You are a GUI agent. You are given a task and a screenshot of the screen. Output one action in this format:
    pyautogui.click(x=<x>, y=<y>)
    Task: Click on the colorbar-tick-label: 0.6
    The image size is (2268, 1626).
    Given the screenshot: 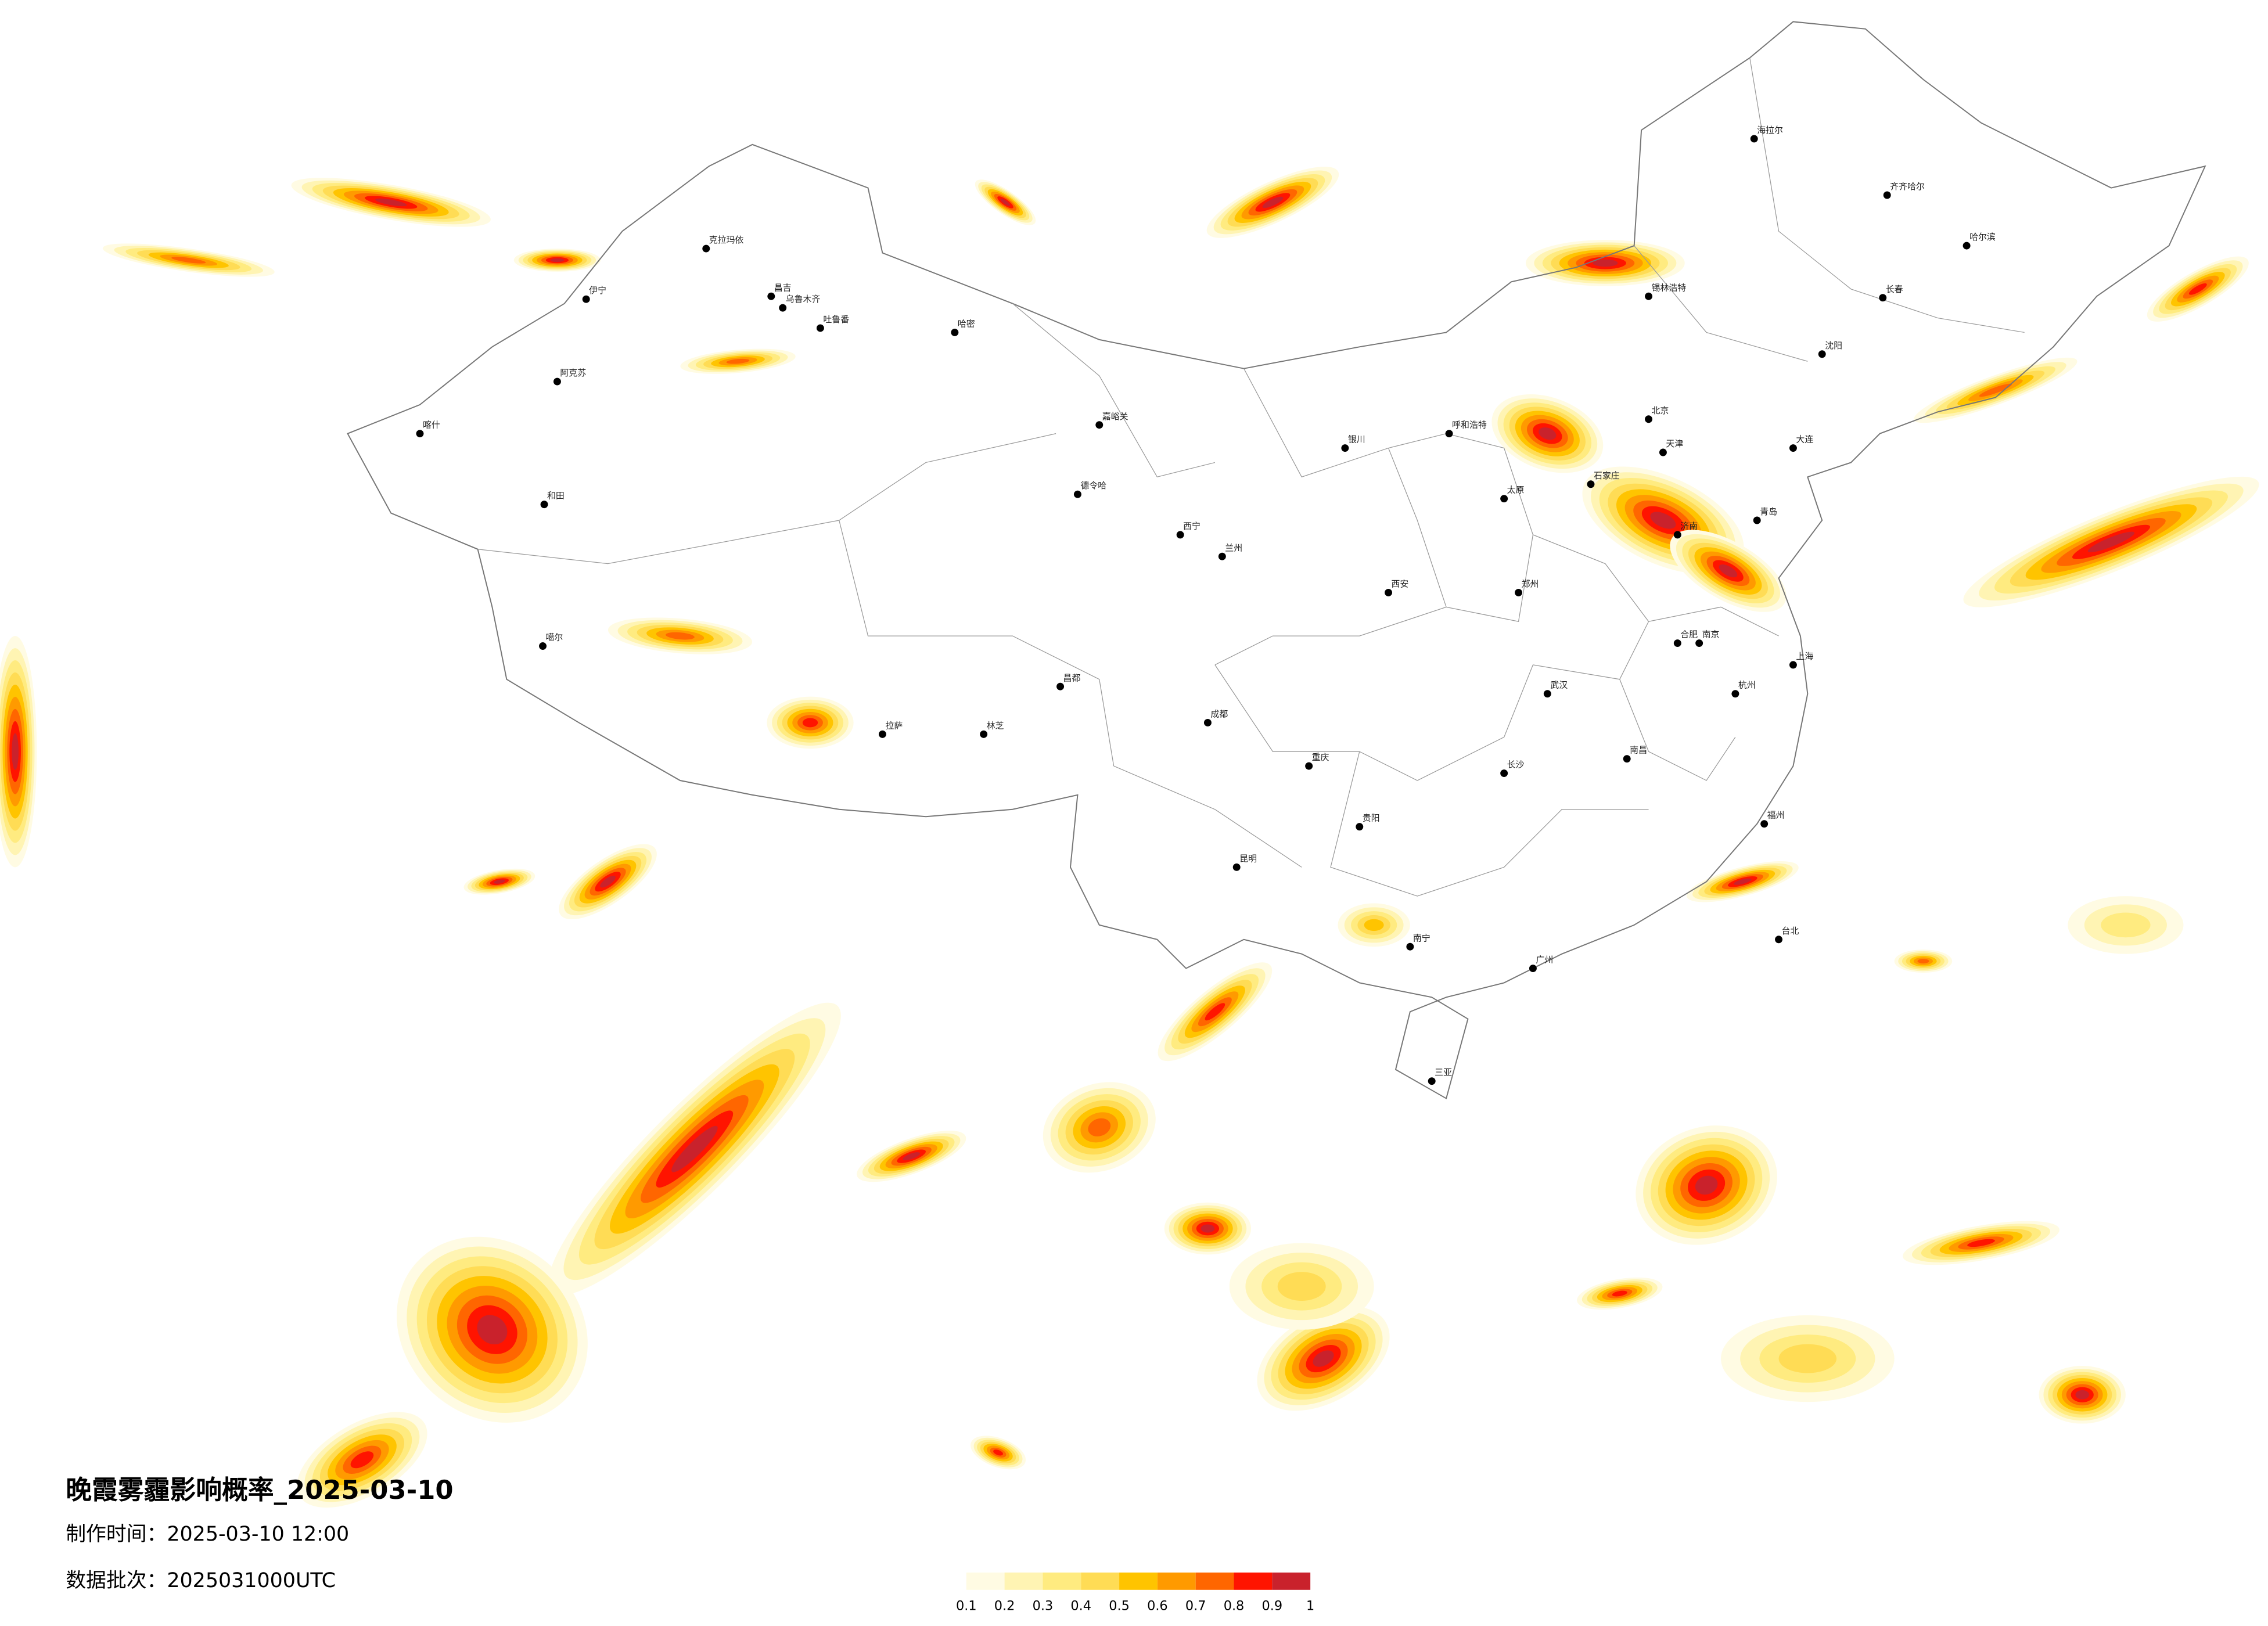 What is the action you would take?
    pyautogui.click(x=1157, y=1606)
    